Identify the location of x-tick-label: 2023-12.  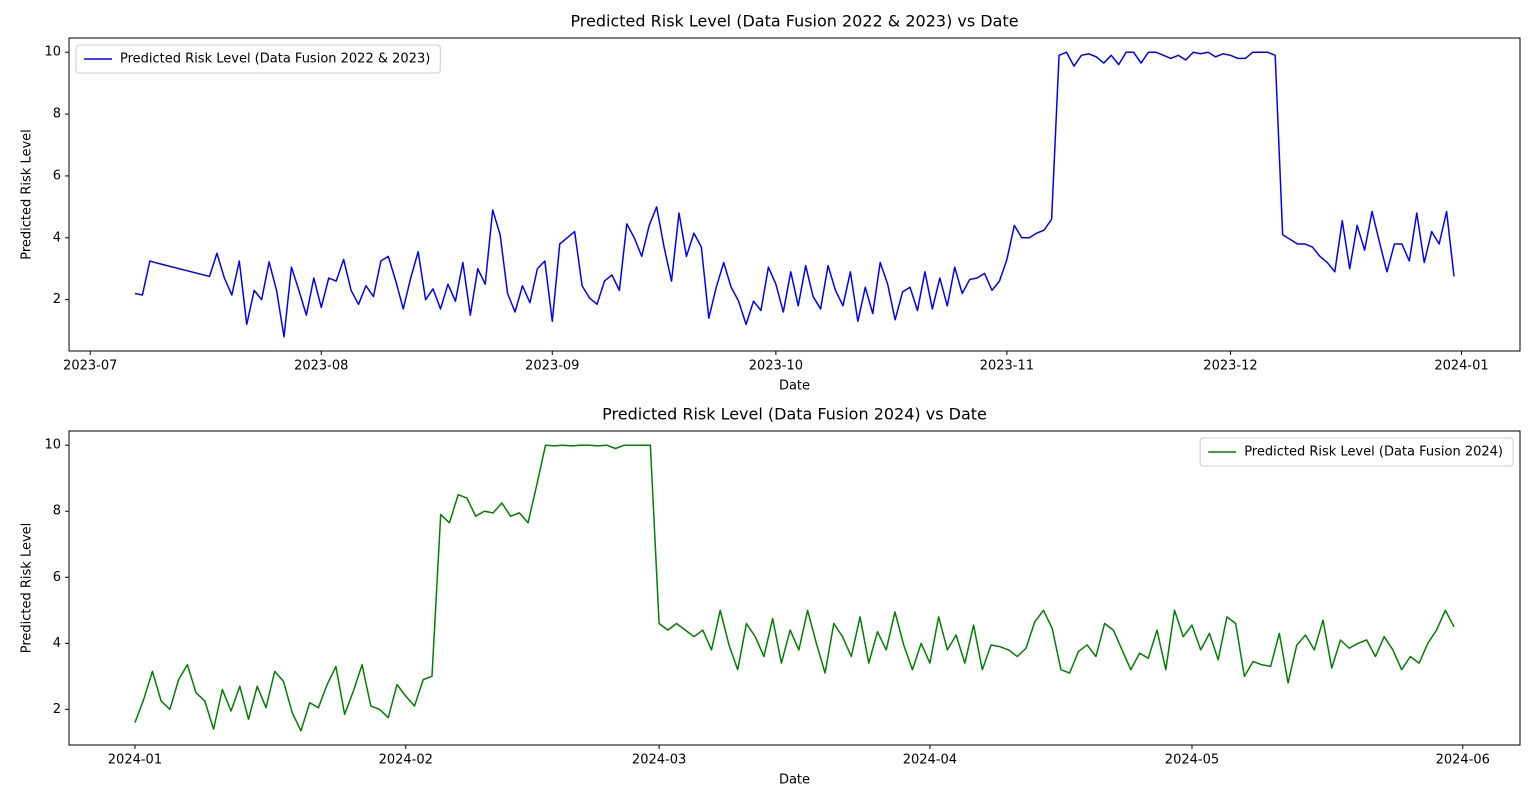
(1230, 366).